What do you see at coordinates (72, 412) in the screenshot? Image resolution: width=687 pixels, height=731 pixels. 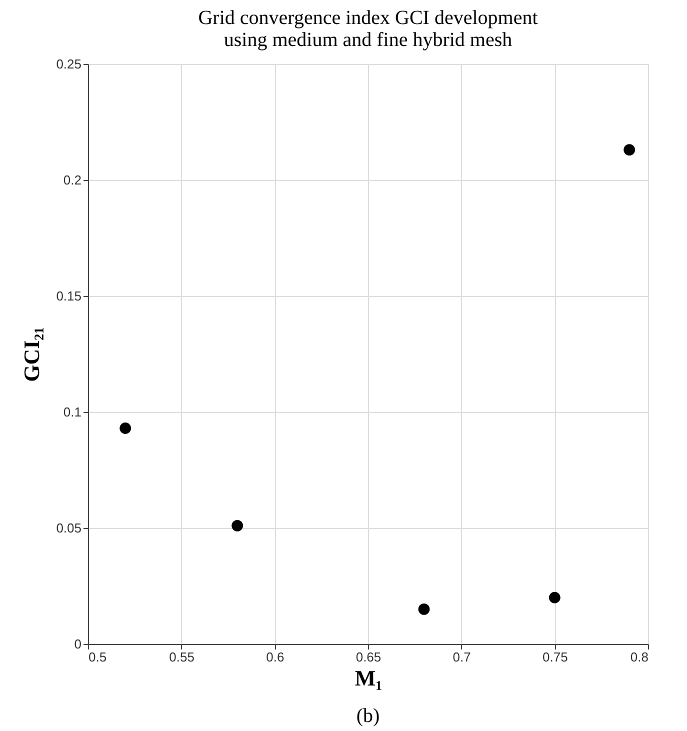 I see `y-tick-label: 0.1` at bounding box center [72, 412].